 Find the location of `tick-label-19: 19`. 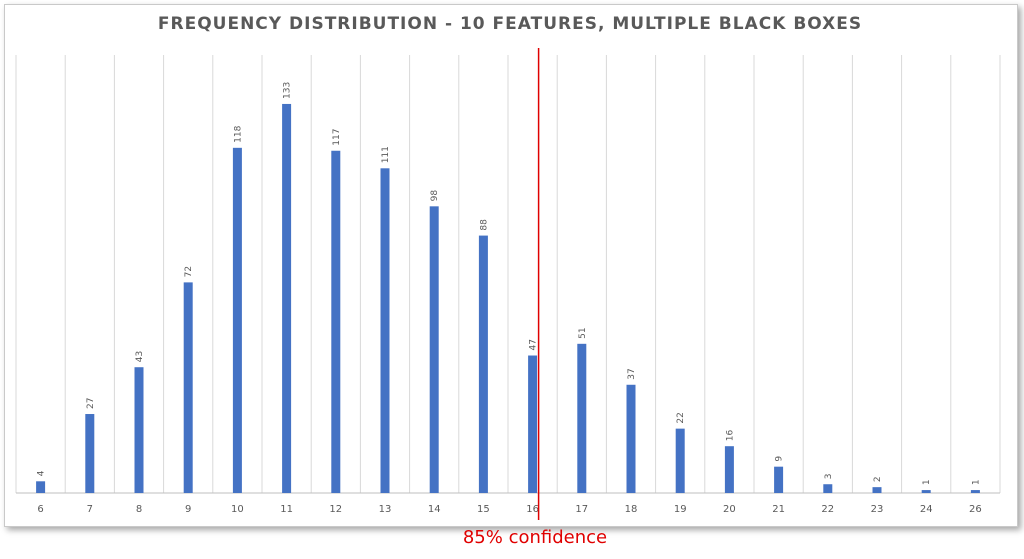

tick-label-19: 19 is located at coordinates (680, 509).